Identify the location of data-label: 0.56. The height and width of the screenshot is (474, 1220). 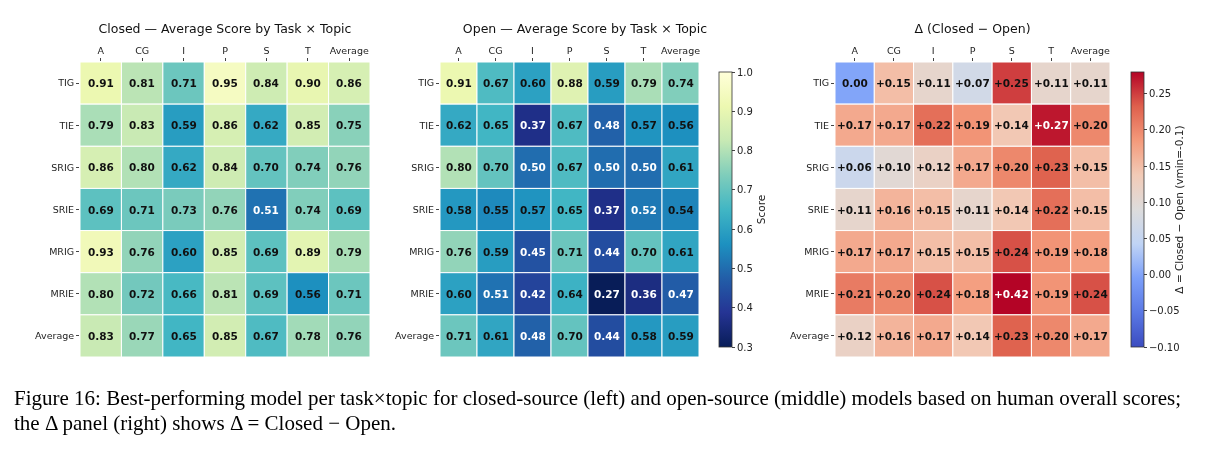
(308, 294).